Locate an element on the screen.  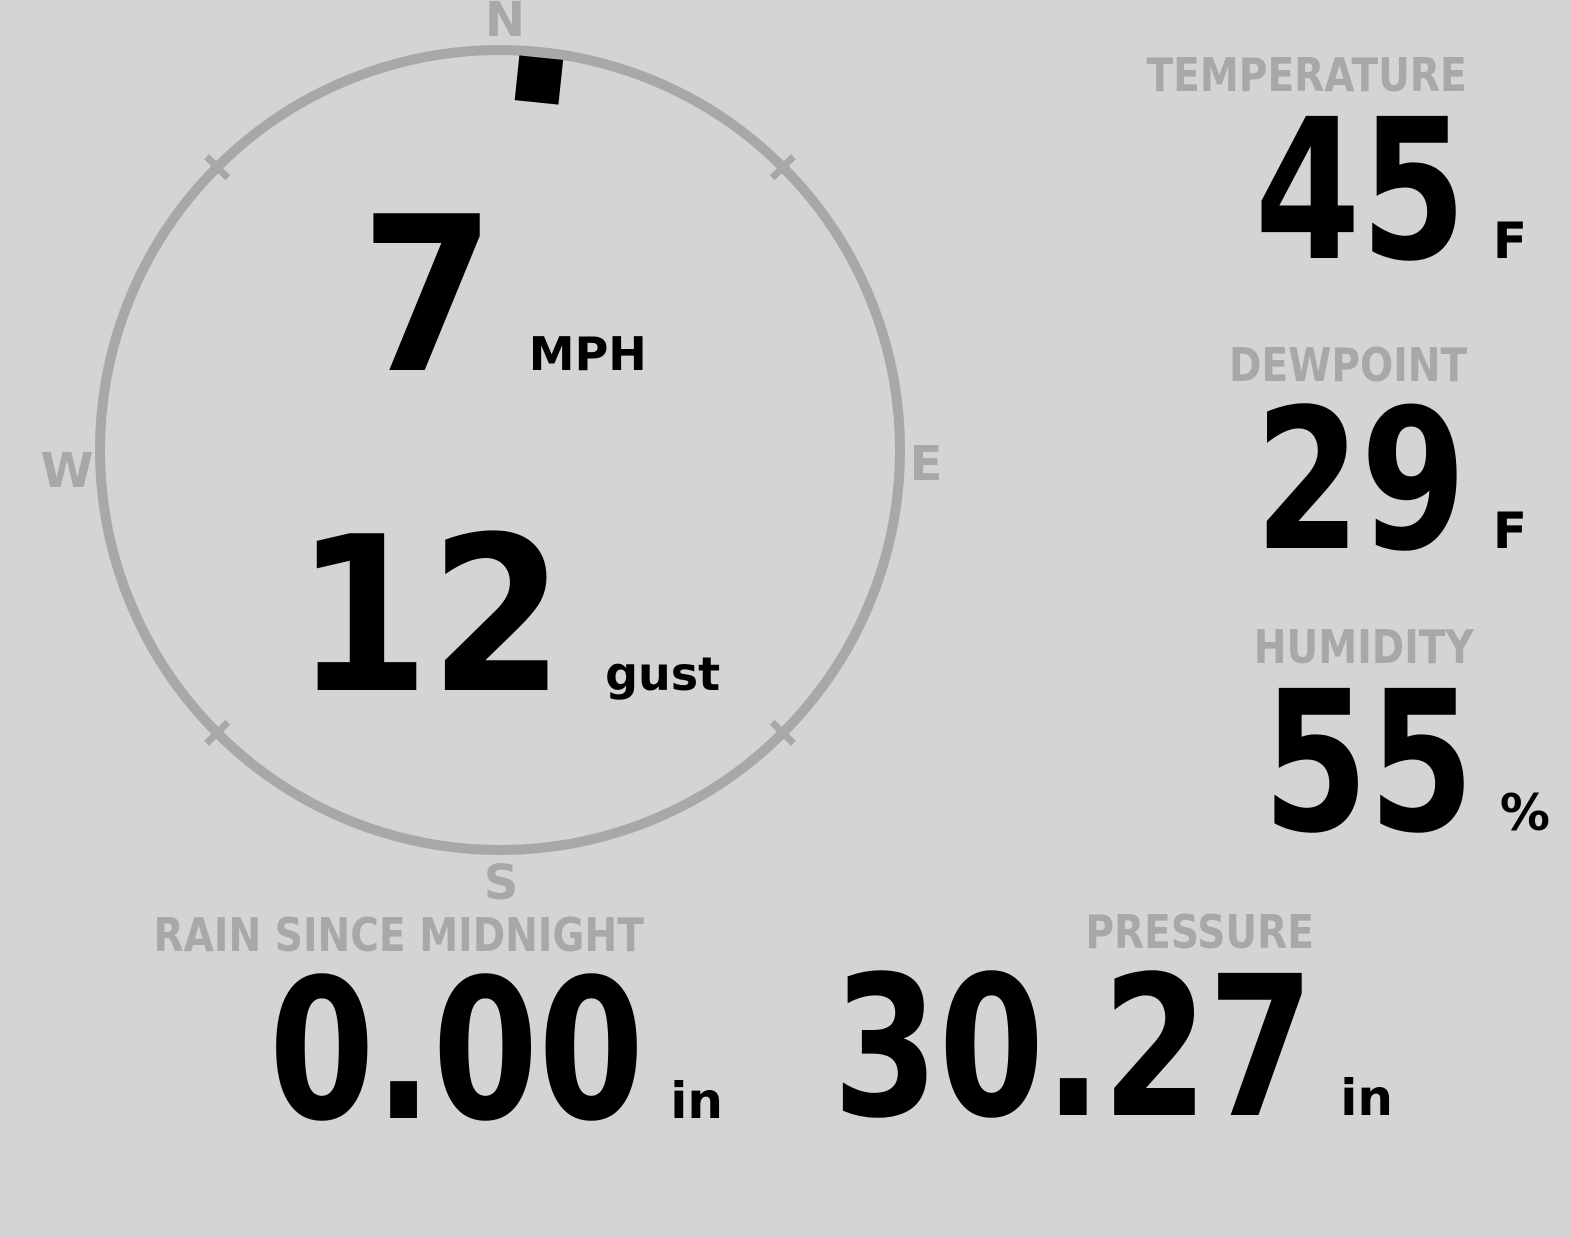
compass-label-south: S is located at coordinates (501, 883).